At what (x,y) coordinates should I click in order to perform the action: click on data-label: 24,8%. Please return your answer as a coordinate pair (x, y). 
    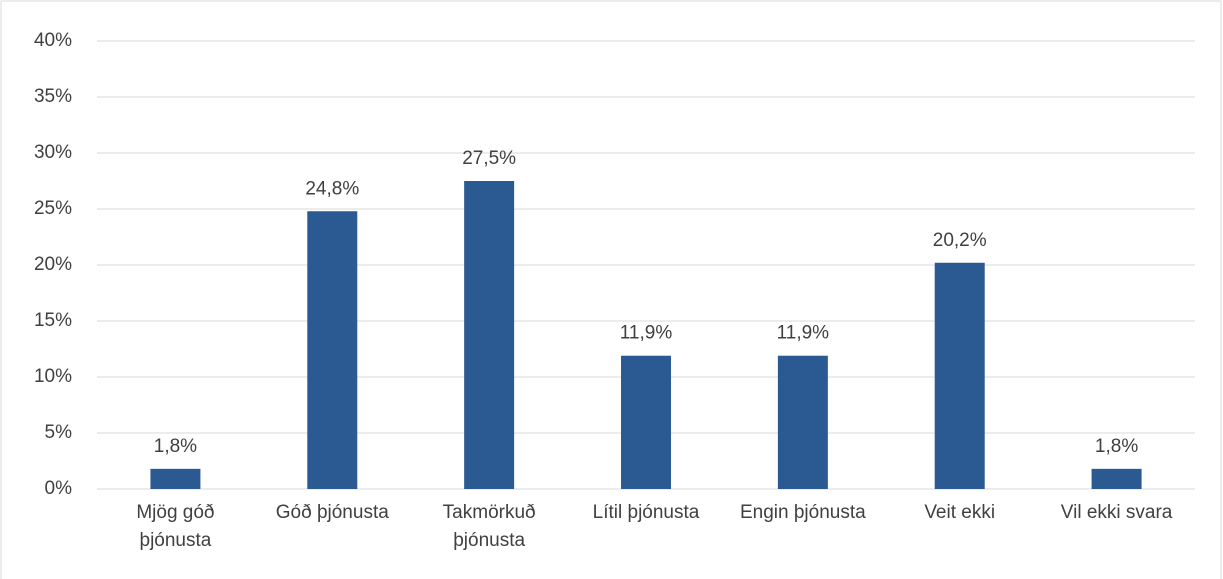
    Looking at the image, I should click on (332, 188).